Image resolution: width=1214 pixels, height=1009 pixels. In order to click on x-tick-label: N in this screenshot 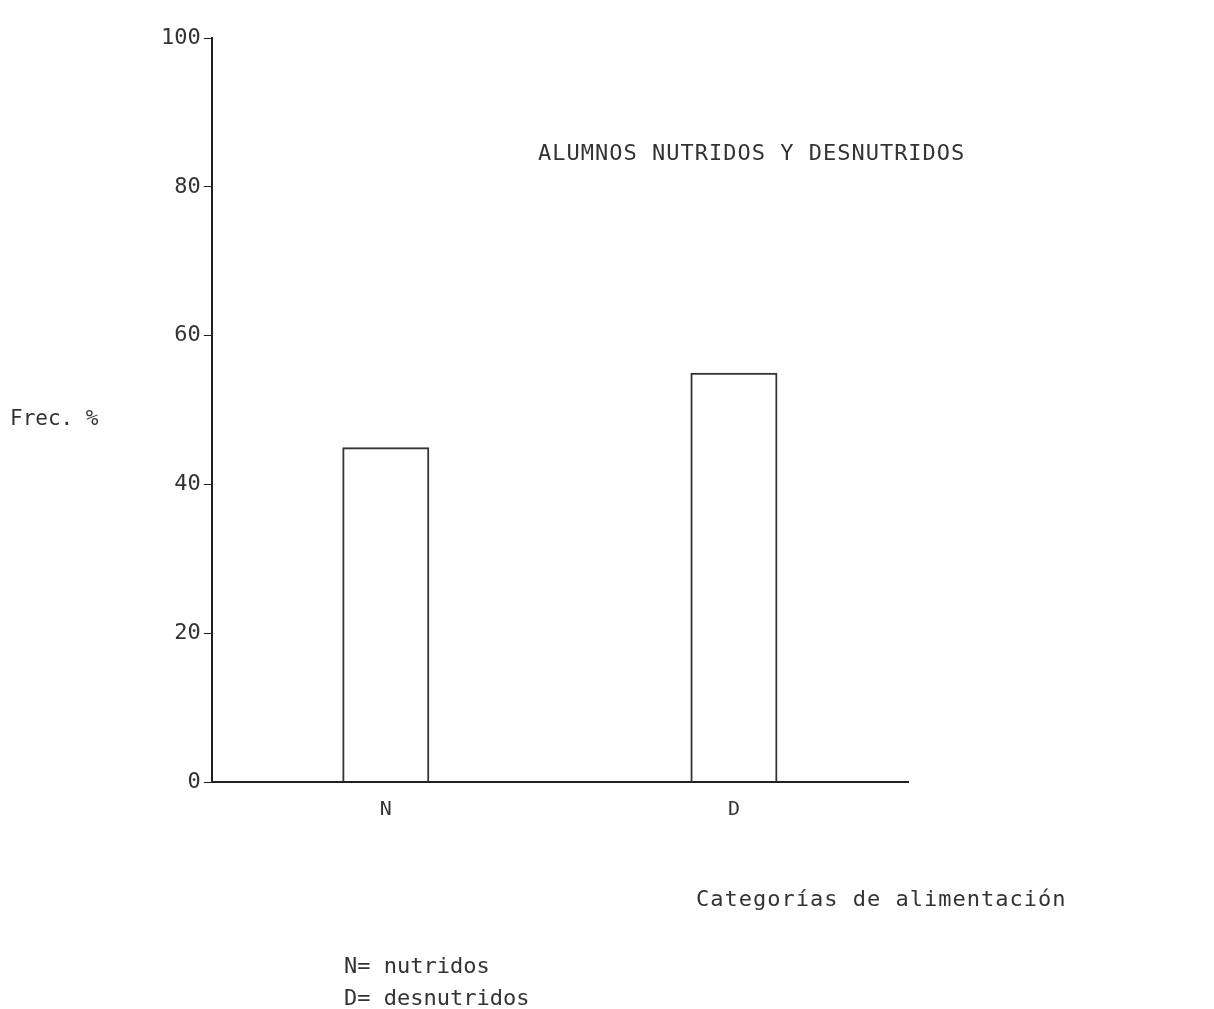, I will do `click(385, 808)`.